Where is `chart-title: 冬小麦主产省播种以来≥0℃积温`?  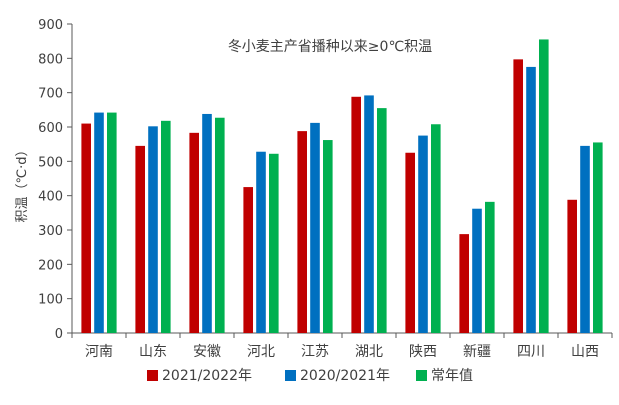 chart-title: 冬小麦主产省播种以来≥0℃积温 is located at coordinates (330, 47).